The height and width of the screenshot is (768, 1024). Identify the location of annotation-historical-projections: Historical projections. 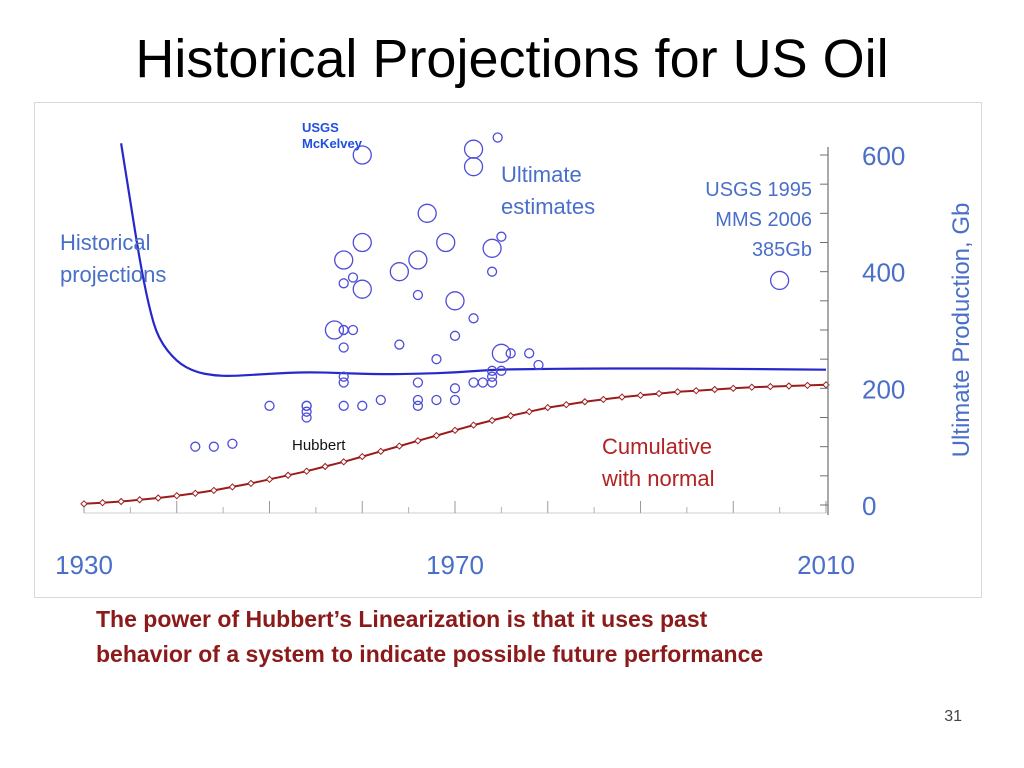
(113, 258).